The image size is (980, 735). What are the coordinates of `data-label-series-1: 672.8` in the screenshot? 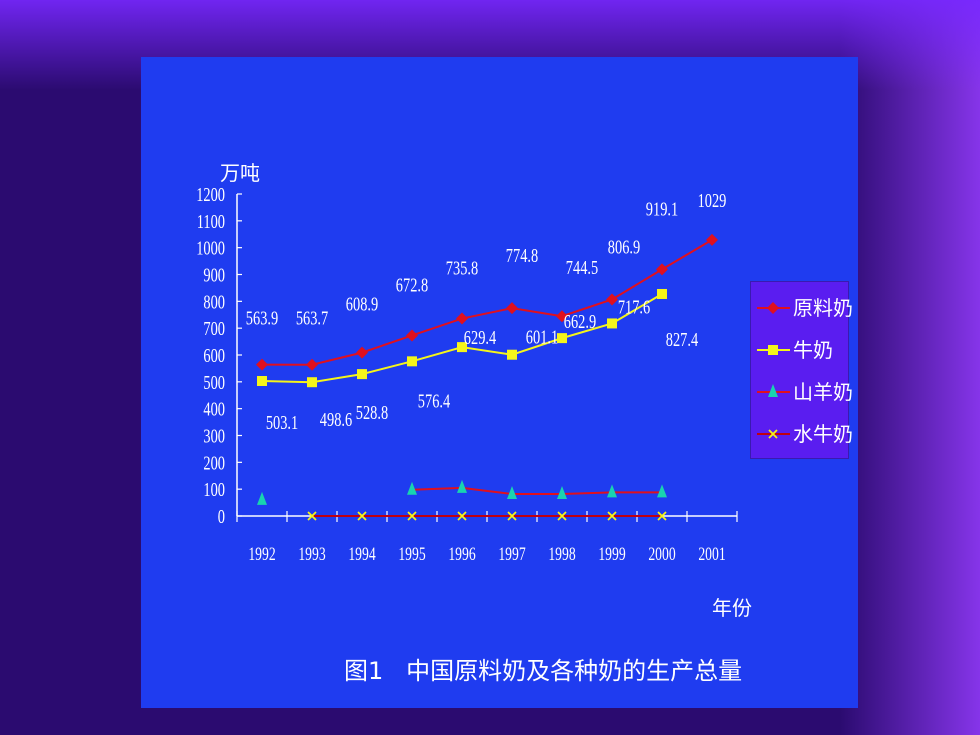 It's located at (412, 284).